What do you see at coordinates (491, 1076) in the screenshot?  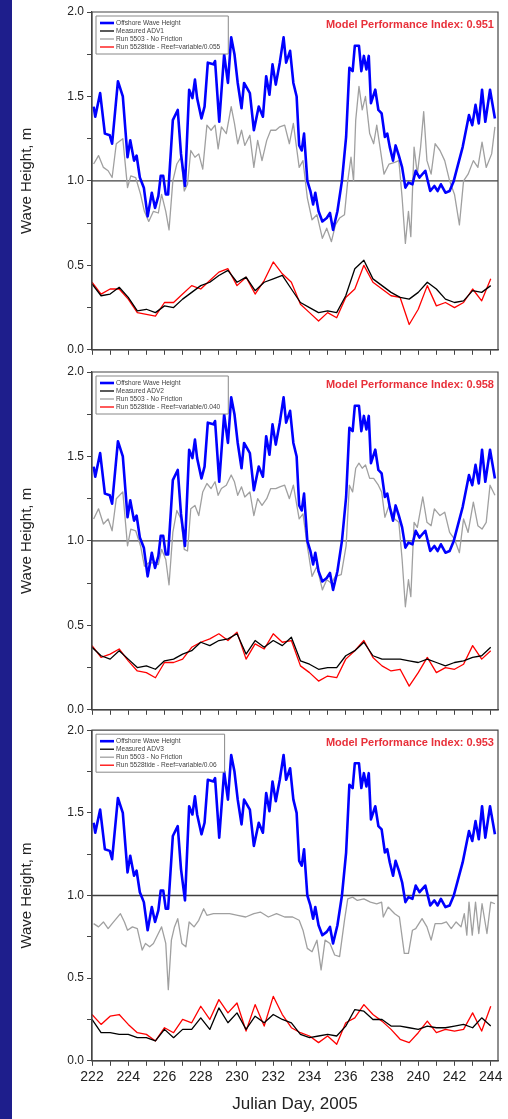 I see `x-tick-label: 244` at bounding box center [491, 1076].